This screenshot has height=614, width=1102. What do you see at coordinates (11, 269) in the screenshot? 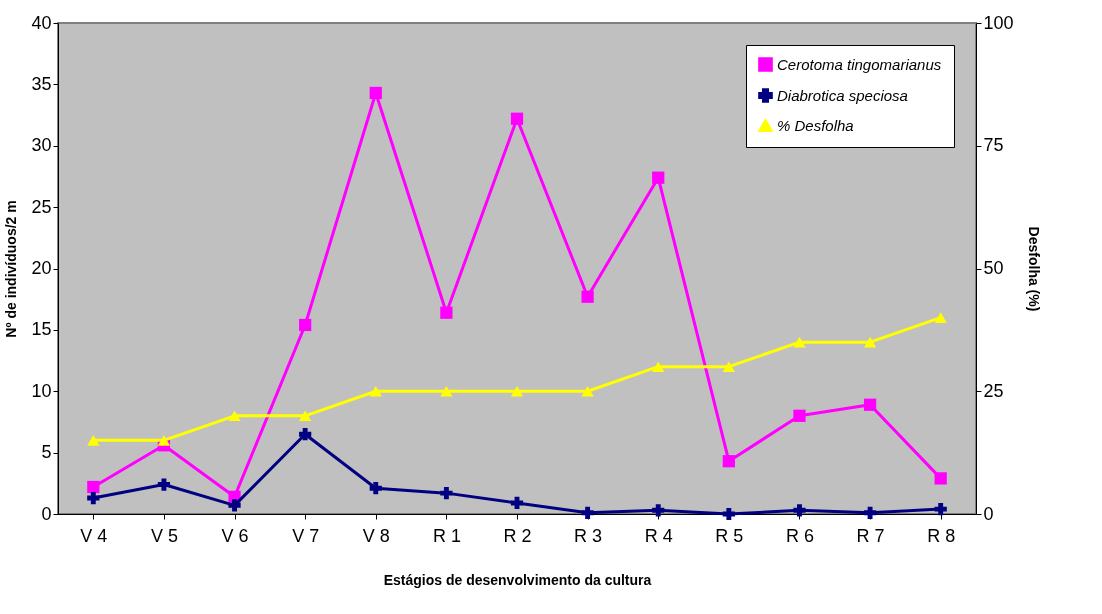
I see `y-axis-title: Nº de indivíduos/2 m` at bounding box center [11, 269].